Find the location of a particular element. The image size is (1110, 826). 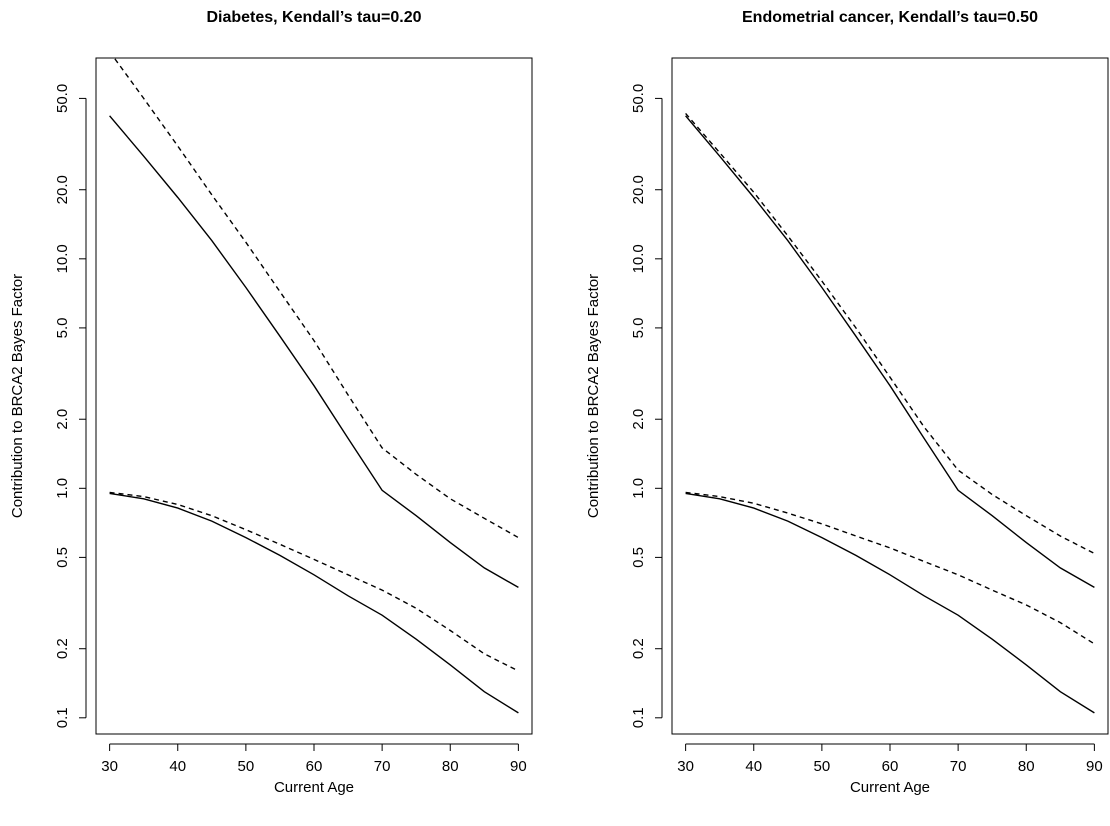

chart-title: Endometrial cancer, Kendall’s tau=0.50 is located at coordinates (890, 17).